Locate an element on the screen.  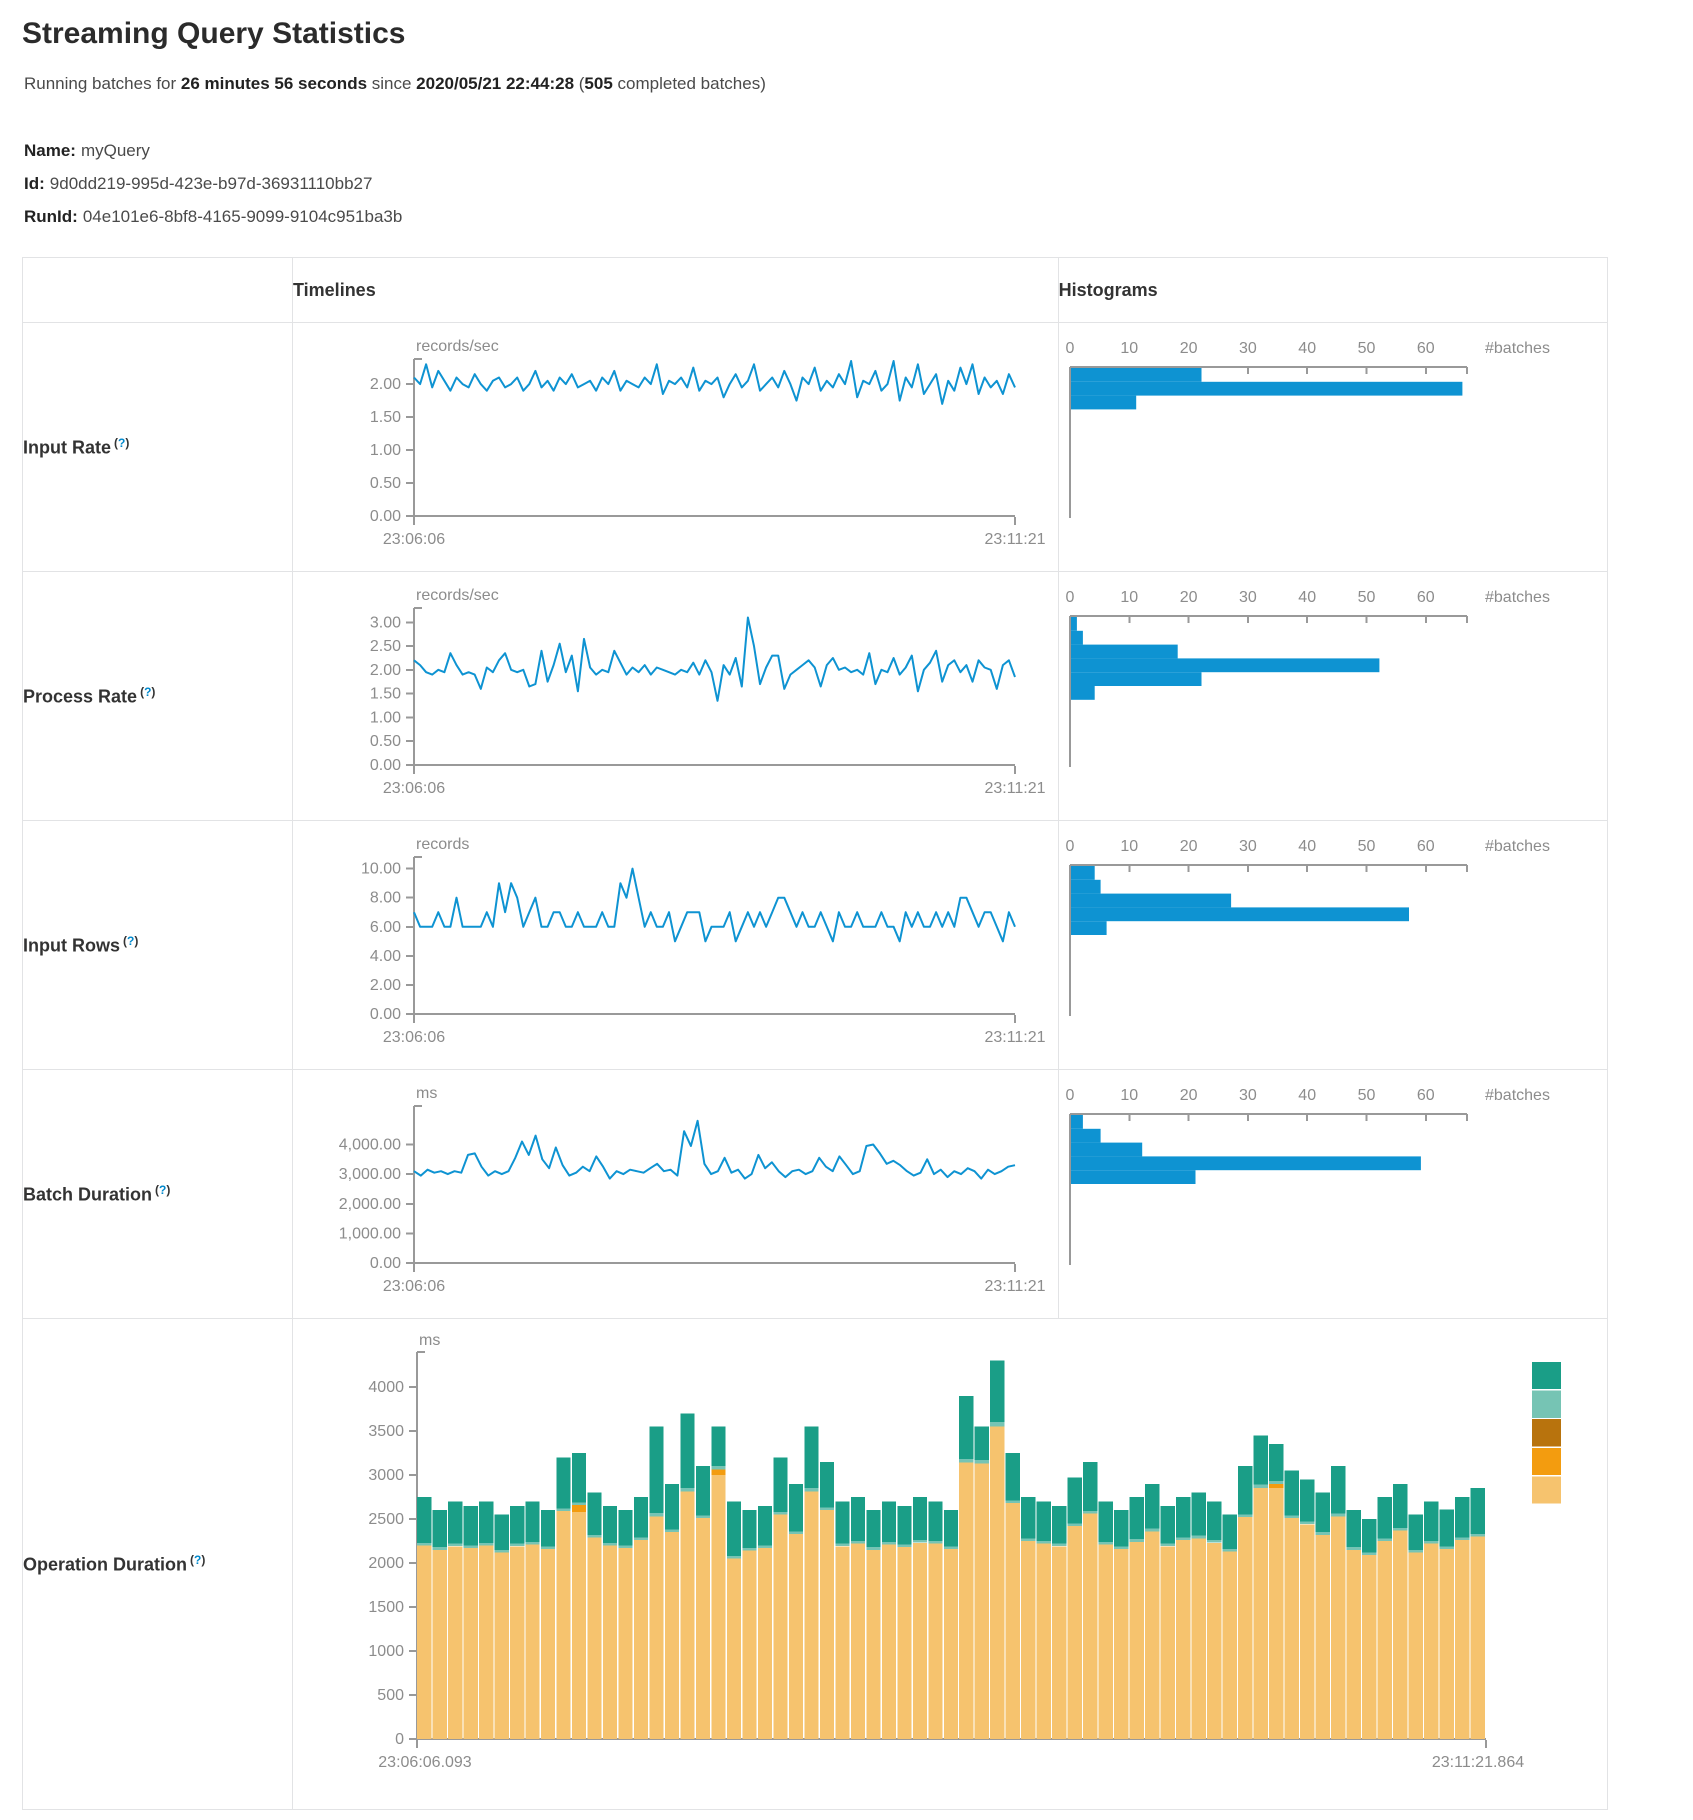
svg-text: 23:11:21.864 is located at coordinates (1478, 1762).